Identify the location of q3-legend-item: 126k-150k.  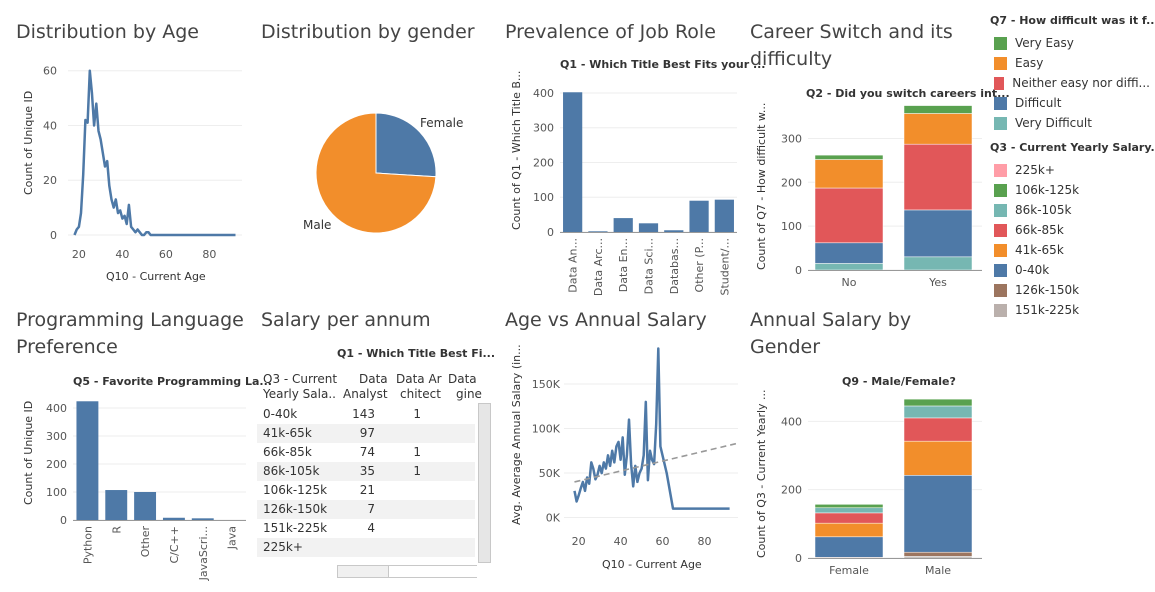
(1070, 290).